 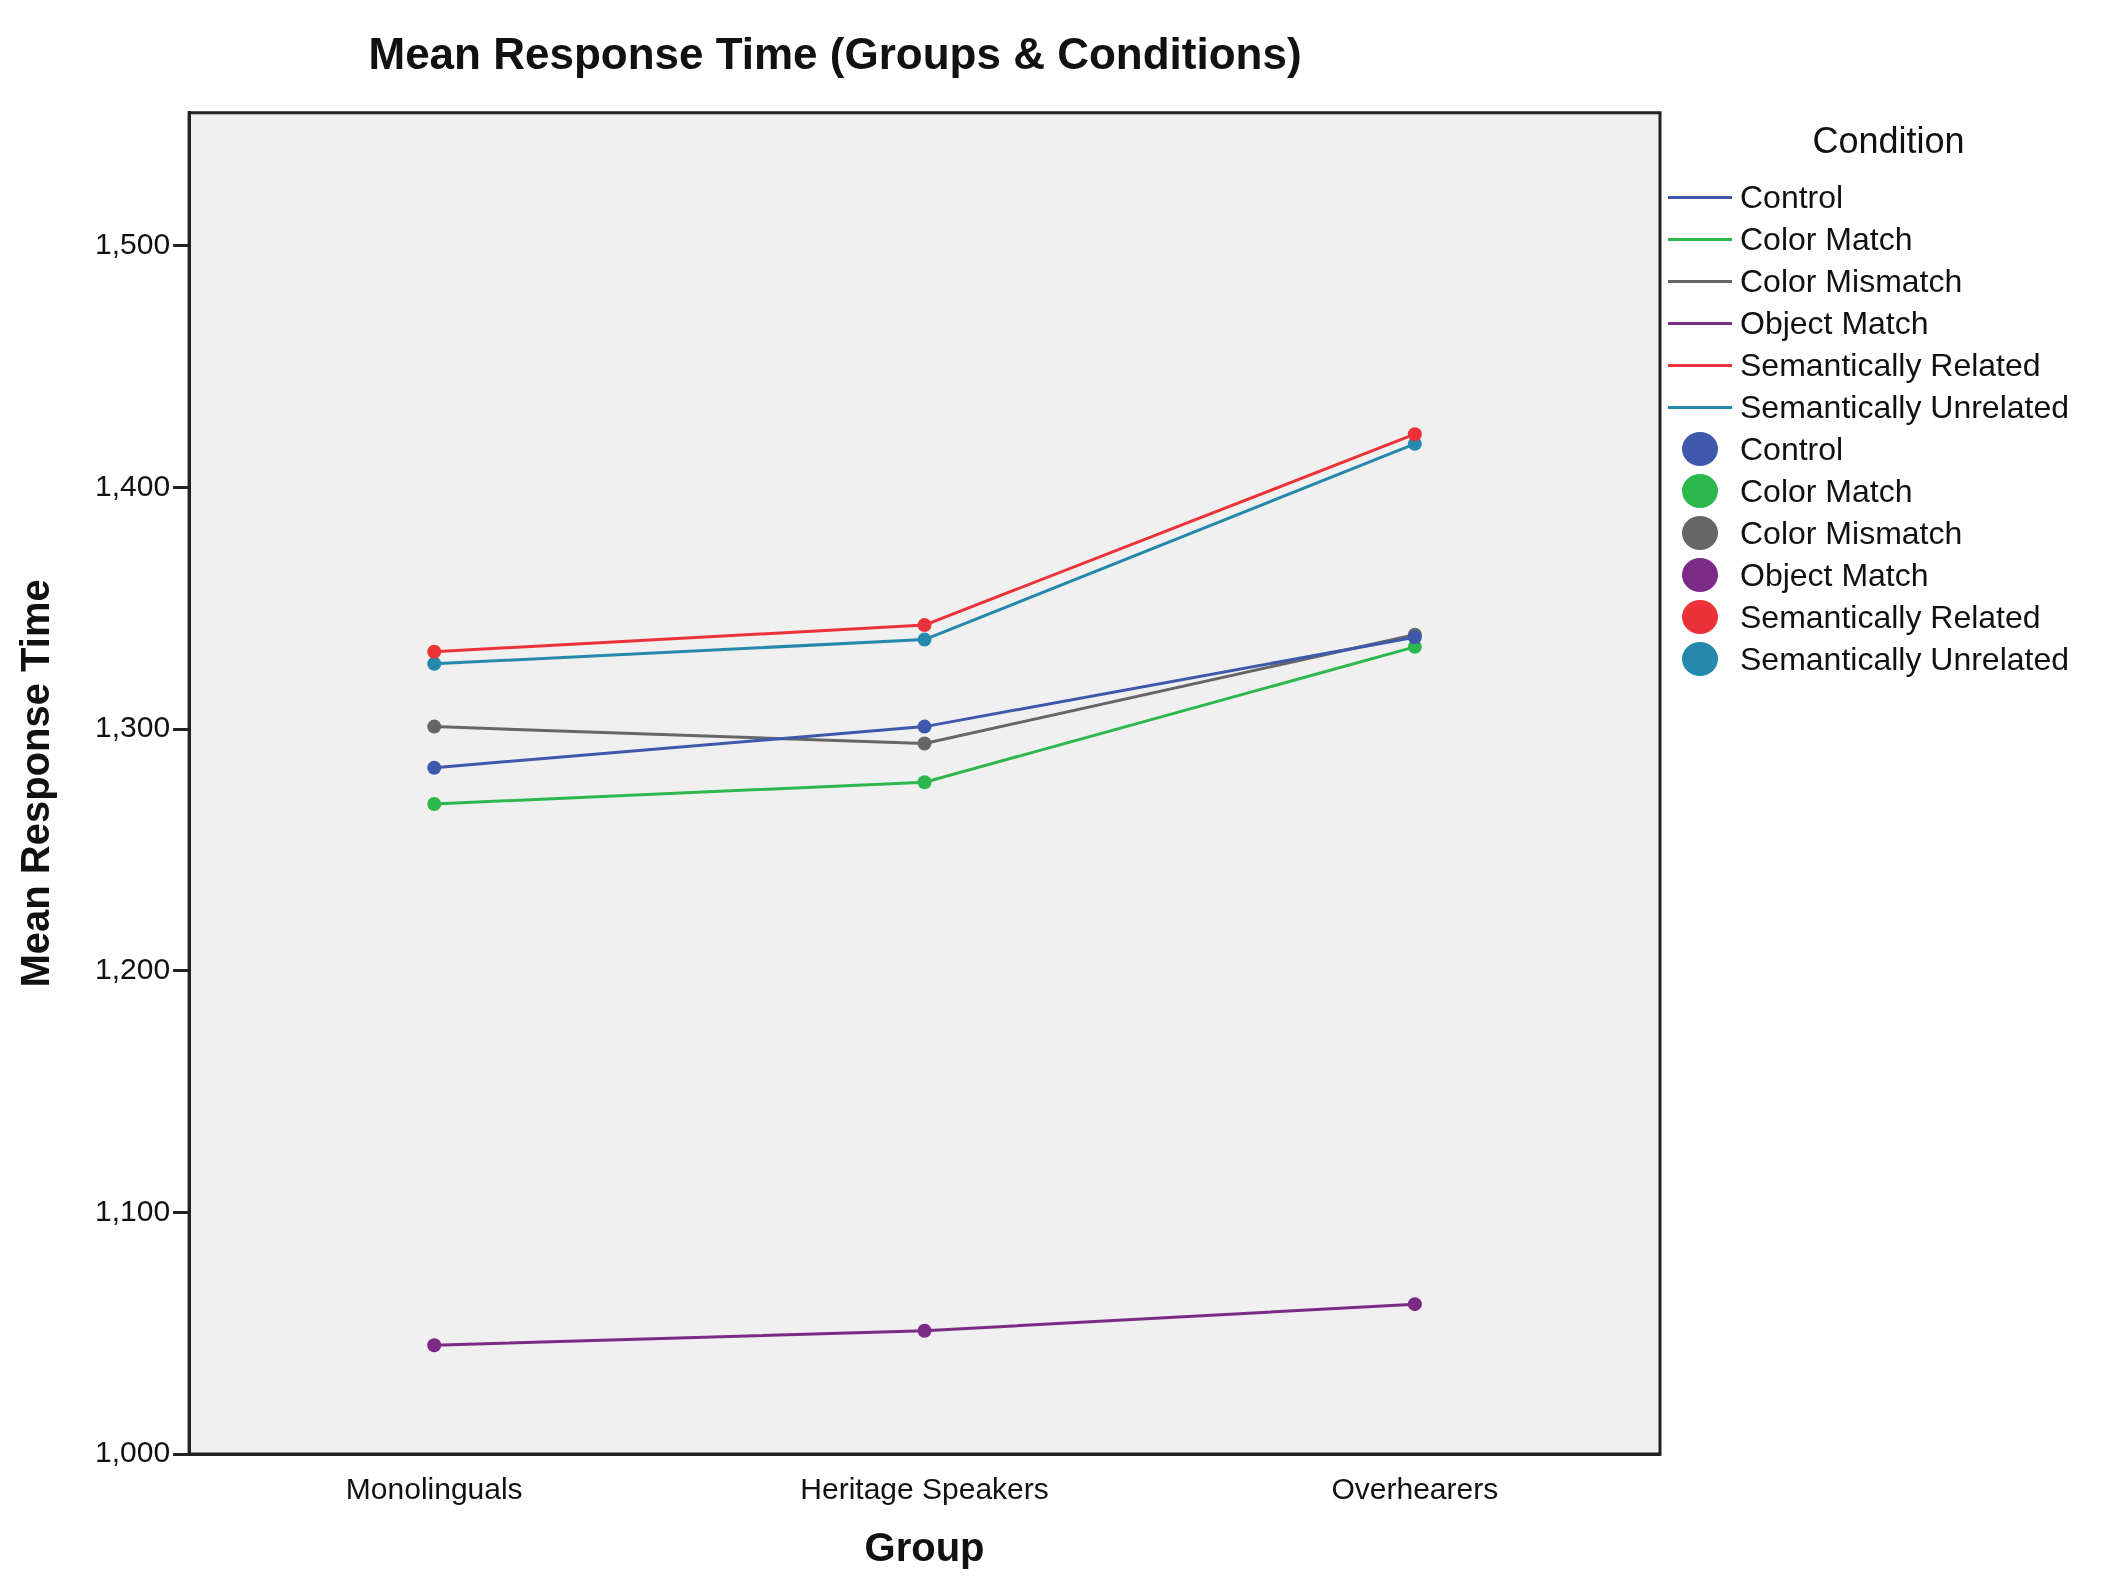 I want to click on legend-label: Color Mismatch, so click(x=1851, y=533).